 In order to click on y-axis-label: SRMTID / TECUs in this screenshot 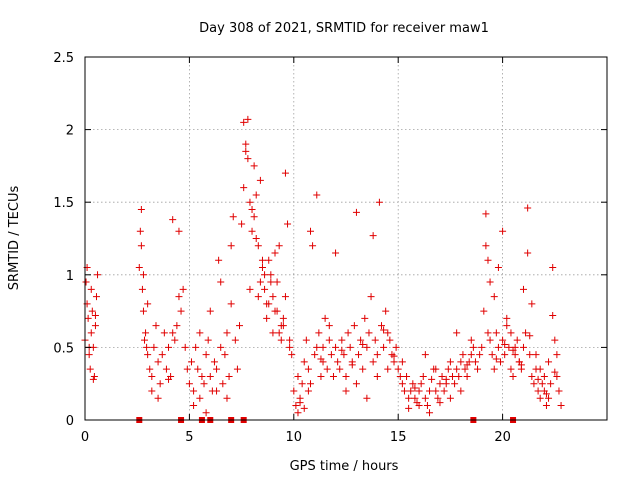, I will do `click(14, 238)`.